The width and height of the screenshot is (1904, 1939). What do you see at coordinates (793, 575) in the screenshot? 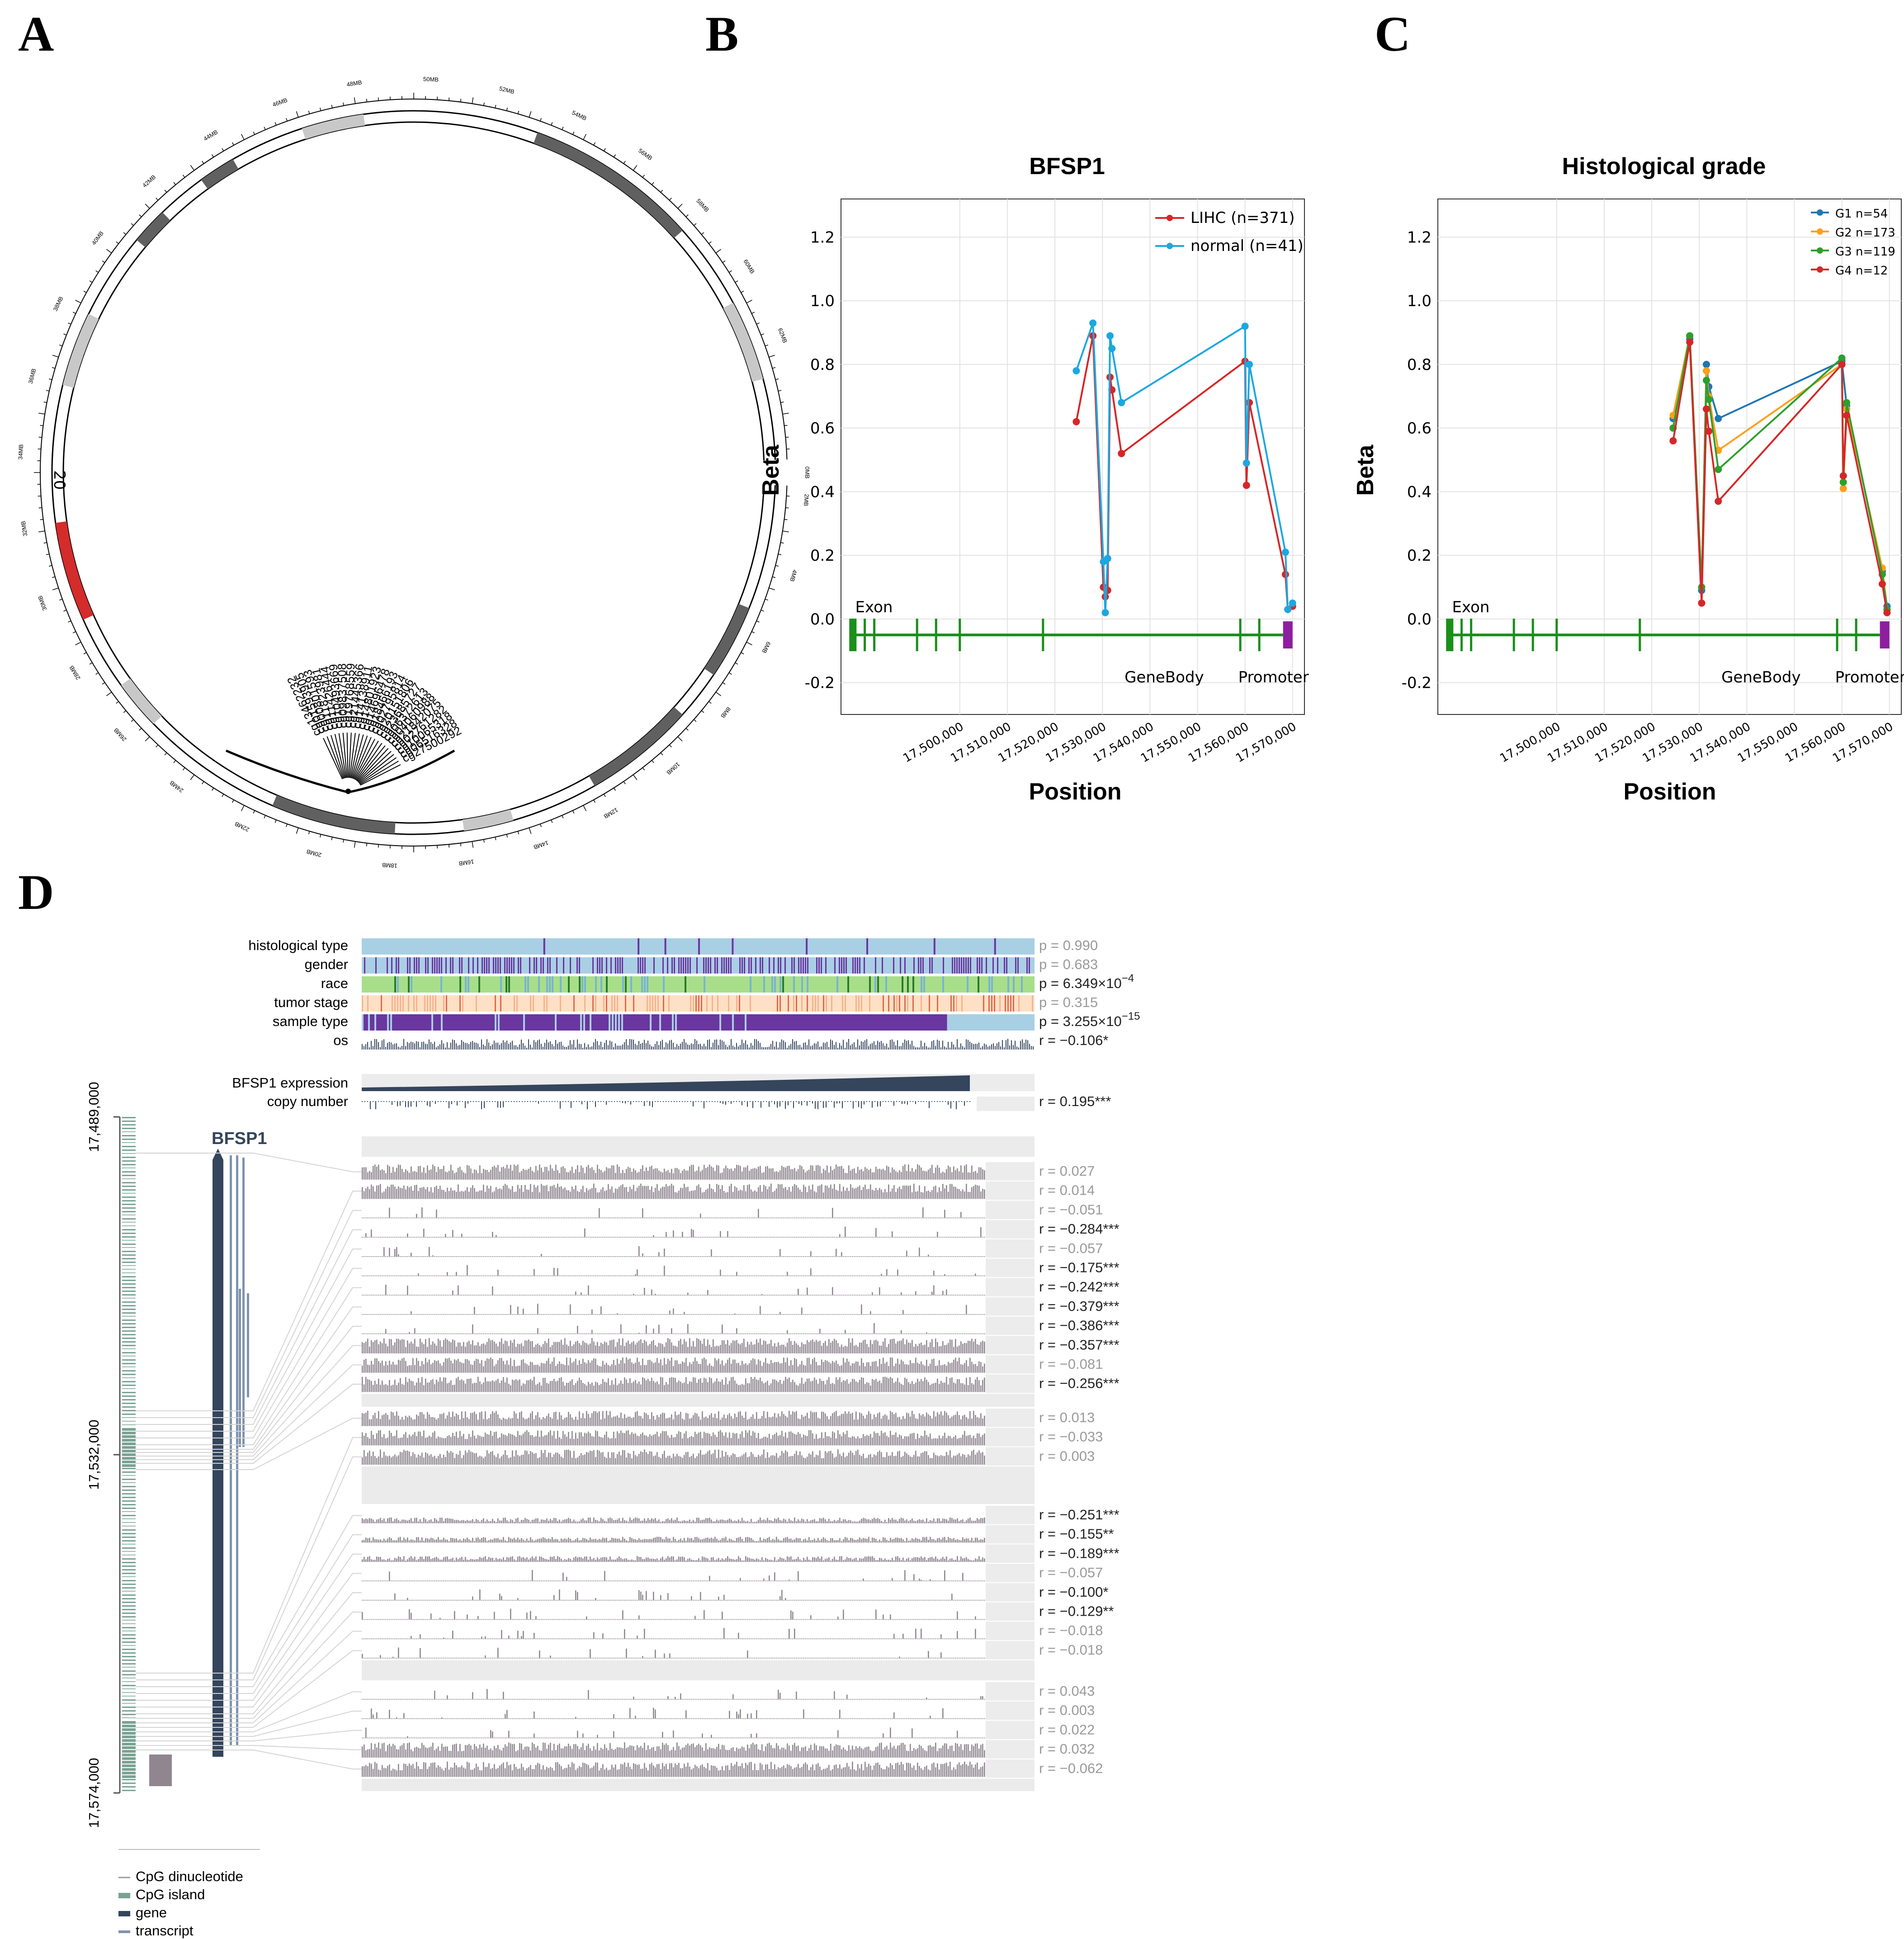
I see `mb-label: 4MB` at bounding box center [793, 575].